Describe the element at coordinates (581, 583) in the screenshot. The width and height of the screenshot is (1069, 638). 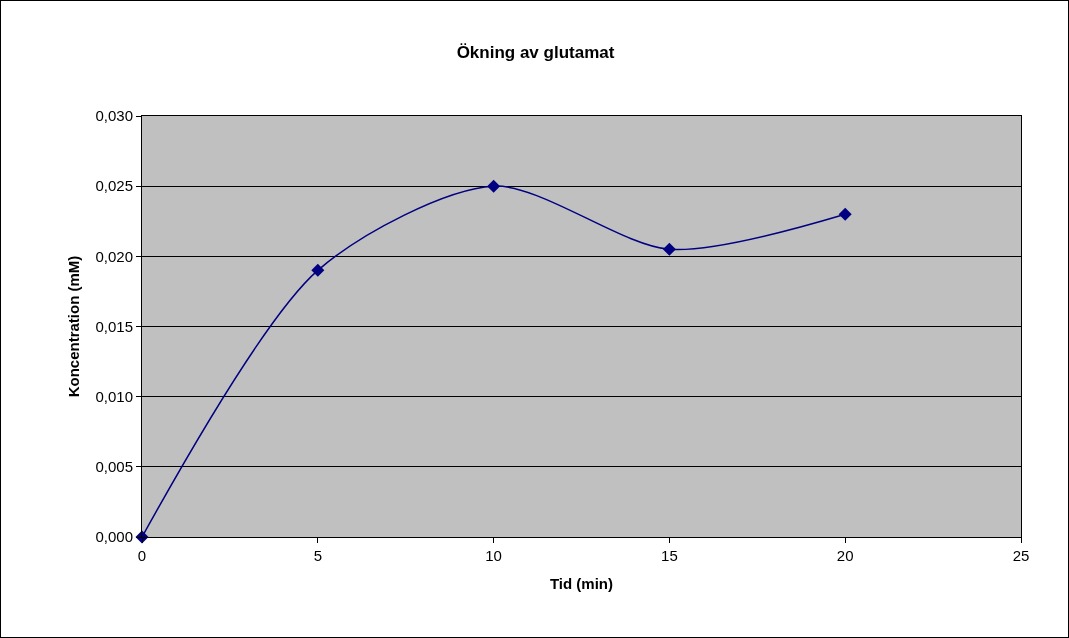
I see `x-axis-title: Tid (min)` at that location.